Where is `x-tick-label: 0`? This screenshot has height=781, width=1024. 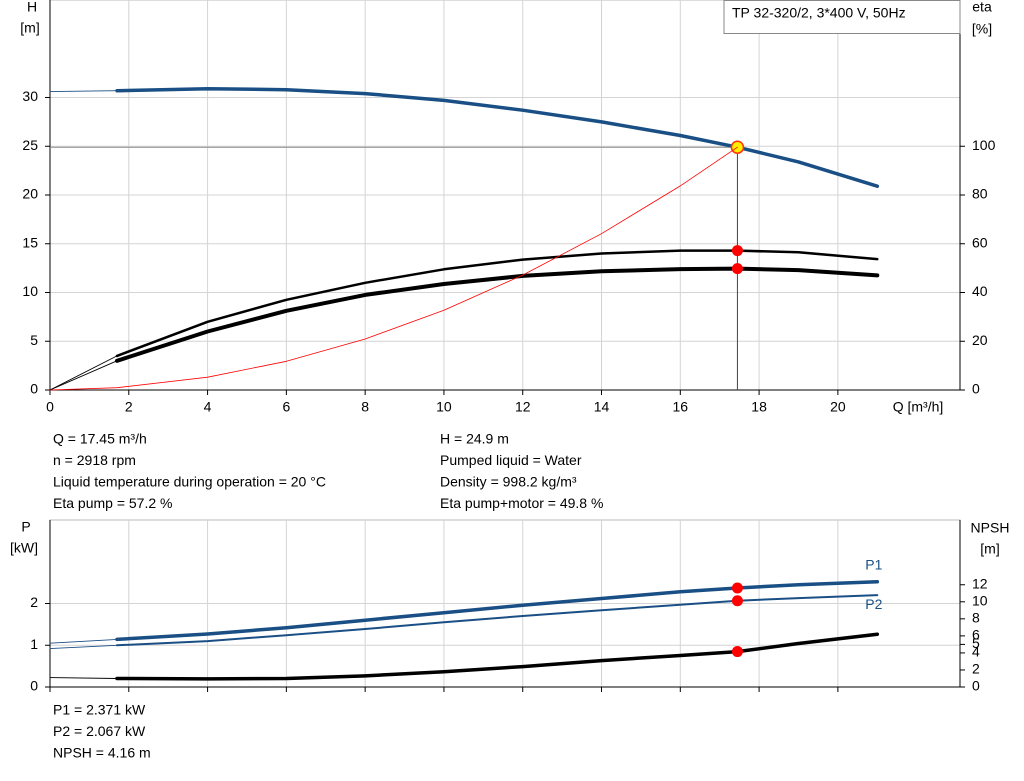
x-tick-label: 0 is located at coordinates (50, 407).